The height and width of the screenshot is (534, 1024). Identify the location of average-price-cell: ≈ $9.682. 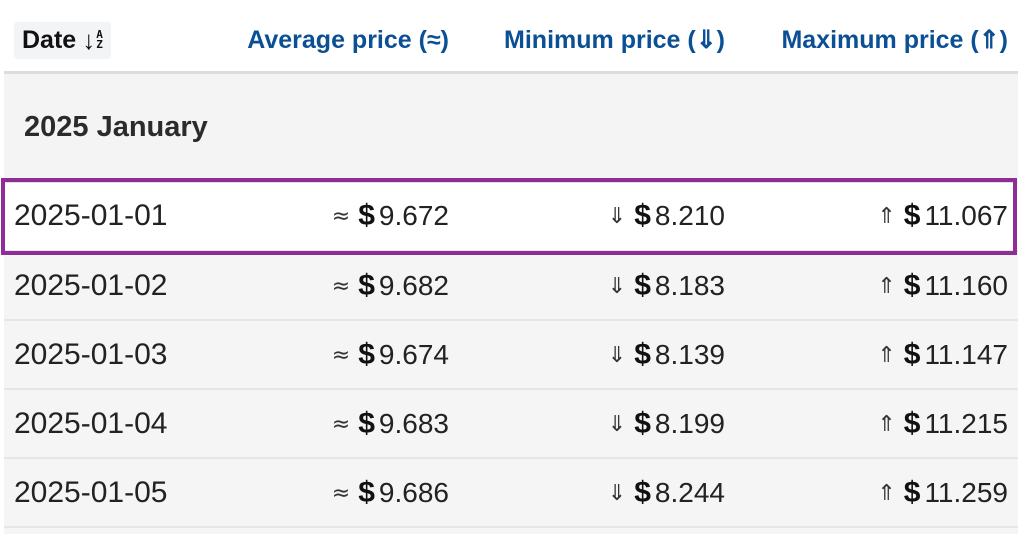
(334, 286).